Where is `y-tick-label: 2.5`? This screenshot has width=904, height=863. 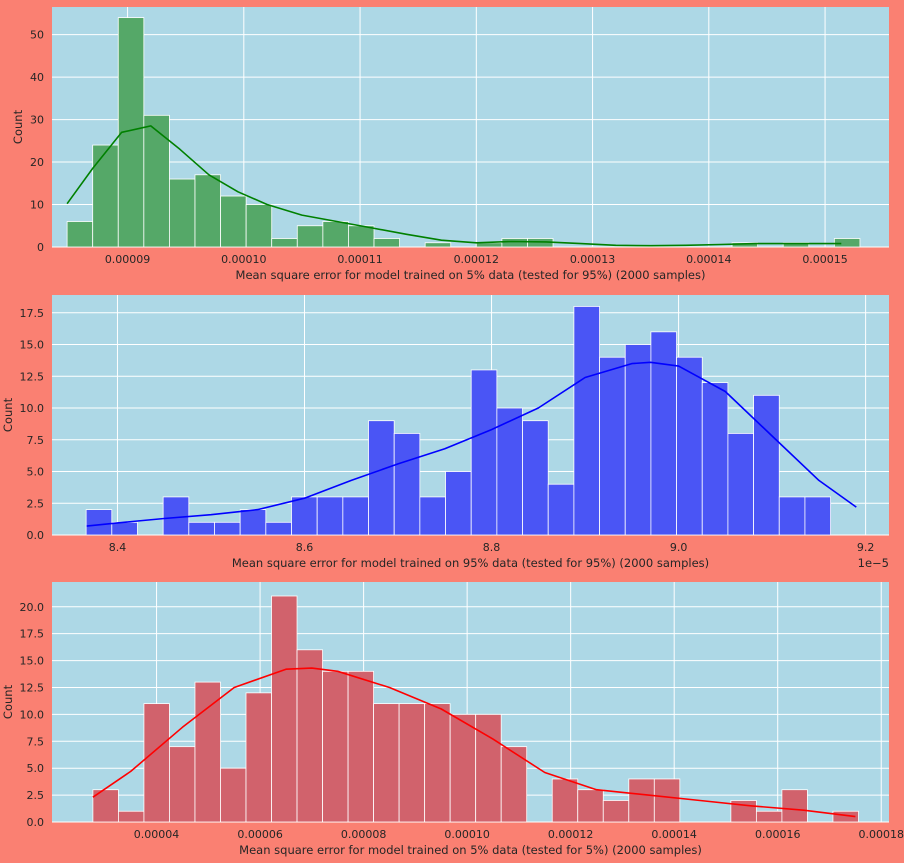
y-tick-label: 2.5 is located at coordinates (36, 795).